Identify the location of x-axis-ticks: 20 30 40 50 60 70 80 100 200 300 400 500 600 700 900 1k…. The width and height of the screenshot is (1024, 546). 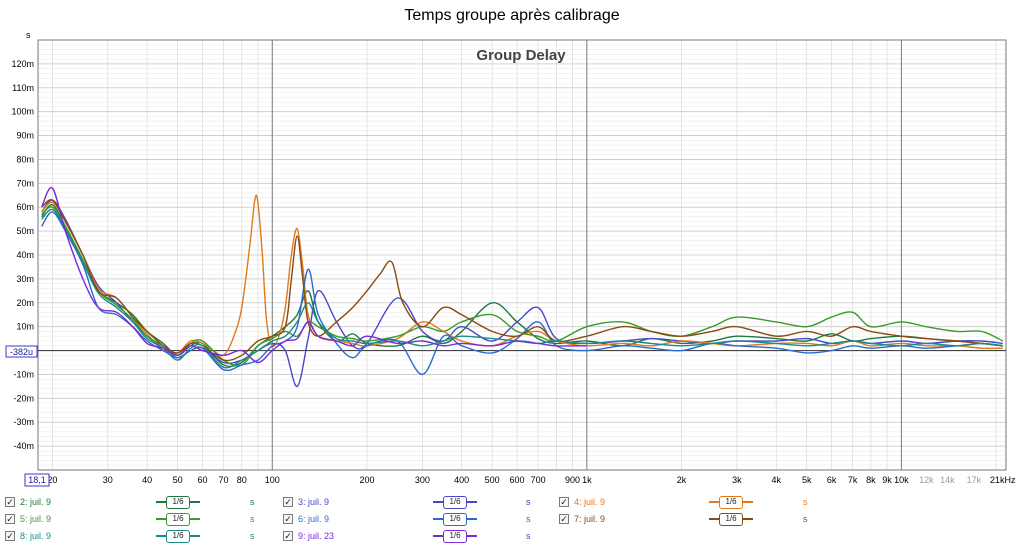
(531, 480).